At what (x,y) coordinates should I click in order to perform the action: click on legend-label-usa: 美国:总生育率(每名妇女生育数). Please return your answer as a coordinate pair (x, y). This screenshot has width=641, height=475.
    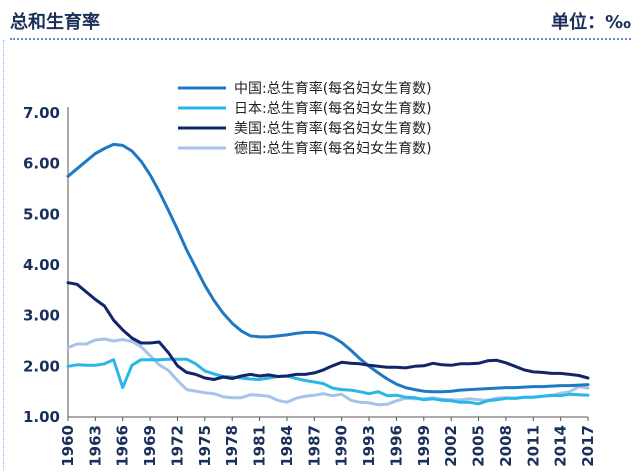
    Looking at the image, I should click on (333, 128).